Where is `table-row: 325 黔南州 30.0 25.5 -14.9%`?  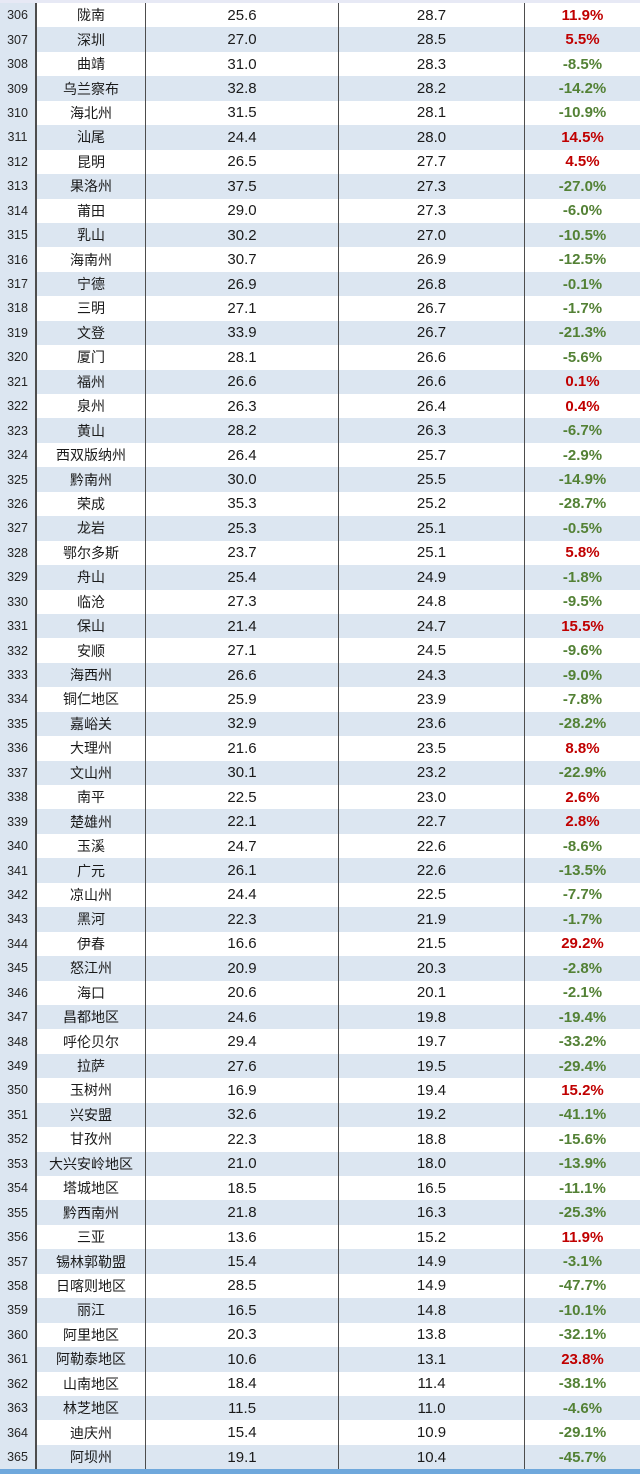
table-row: 325 黔南州 30.0 25.5 -14.9% is located at coordinates (320, 479).